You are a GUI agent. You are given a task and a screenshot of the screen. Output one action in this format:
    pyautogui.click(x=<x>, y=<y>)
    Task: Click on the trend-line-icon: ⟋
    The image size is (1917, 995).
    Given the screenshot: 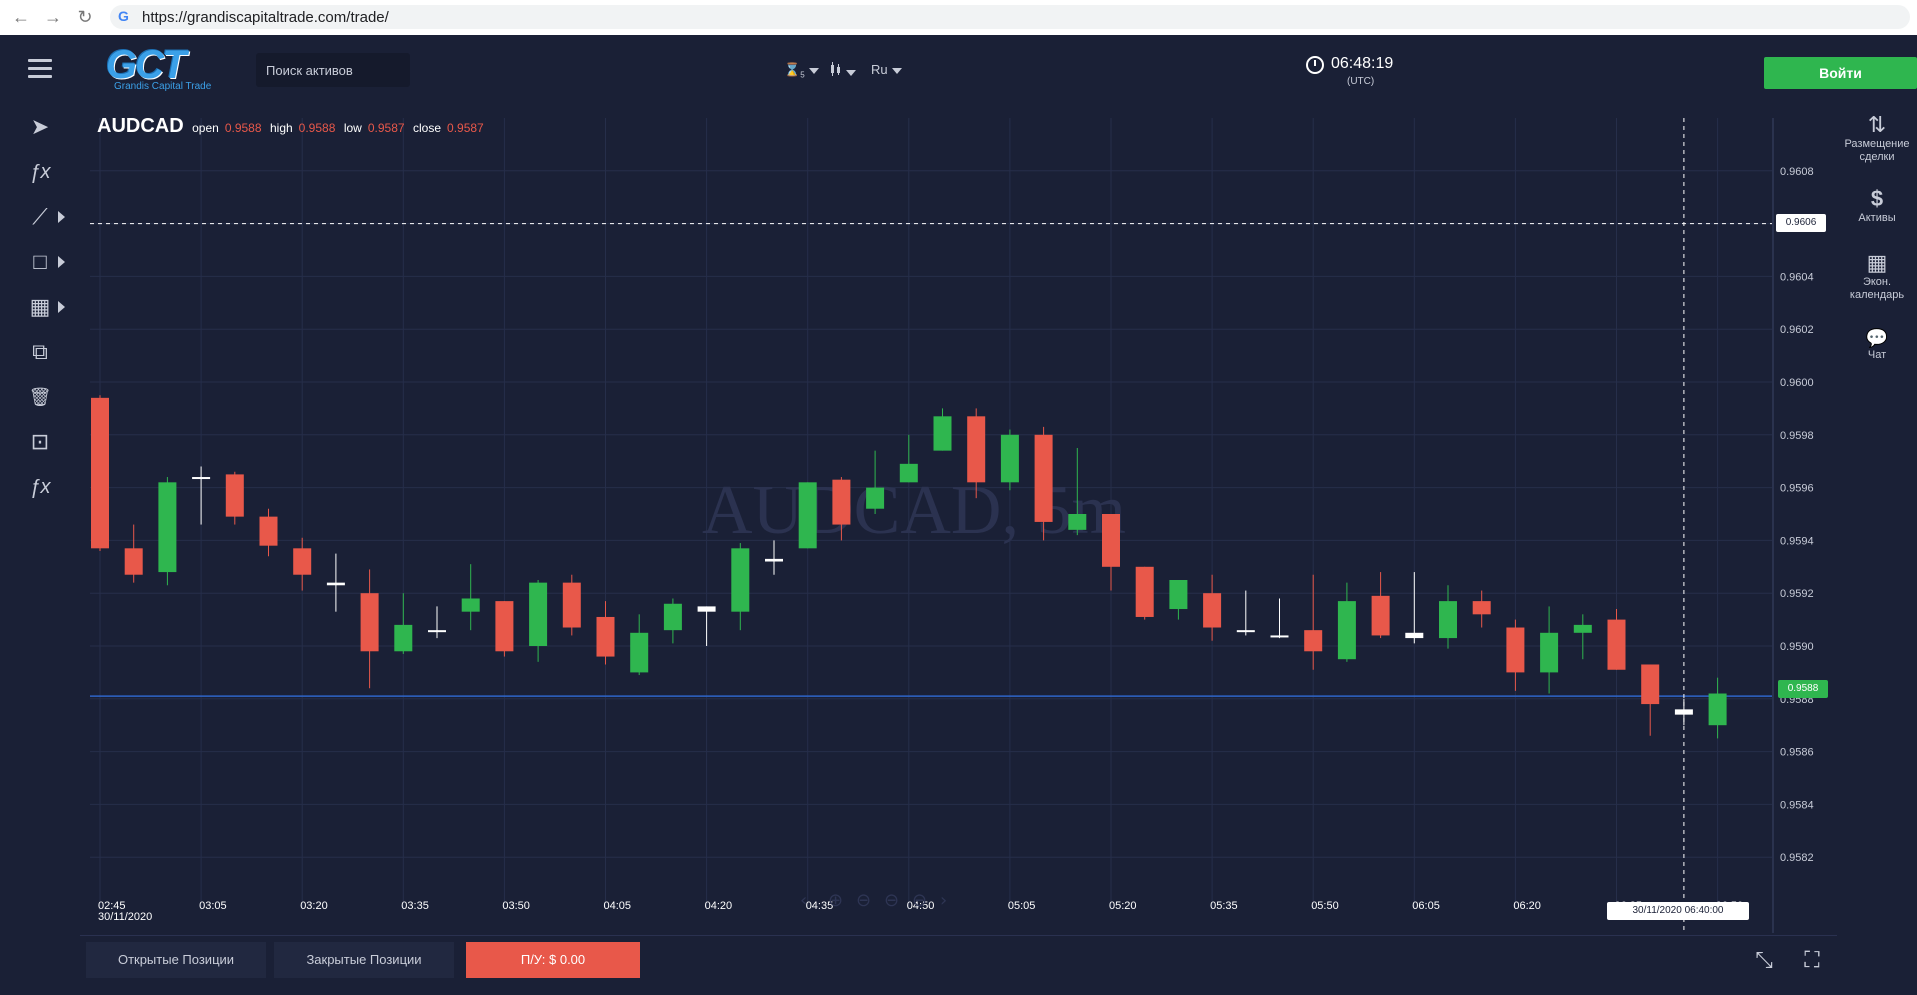 What is the action you would take?
    pyautogui.click(x=40, y=216)
    